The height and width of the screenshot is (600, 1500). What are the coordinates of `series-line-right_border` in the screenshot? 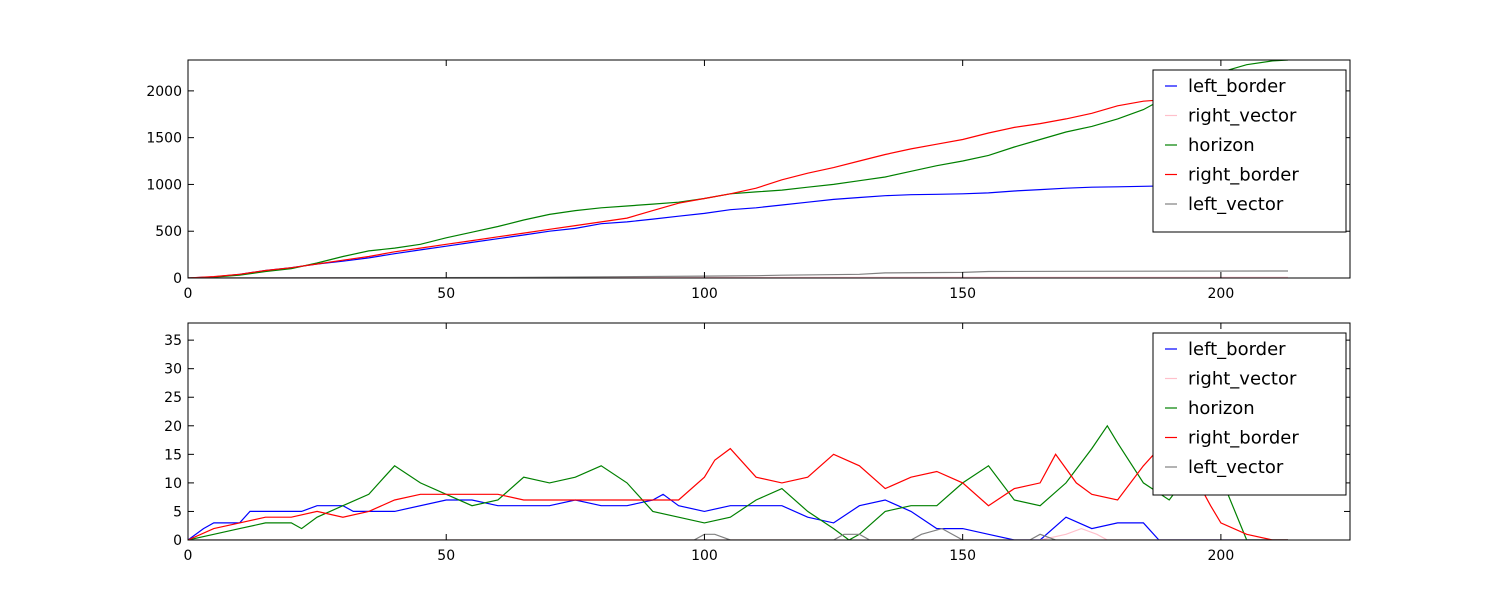 It's located at (738, 493).